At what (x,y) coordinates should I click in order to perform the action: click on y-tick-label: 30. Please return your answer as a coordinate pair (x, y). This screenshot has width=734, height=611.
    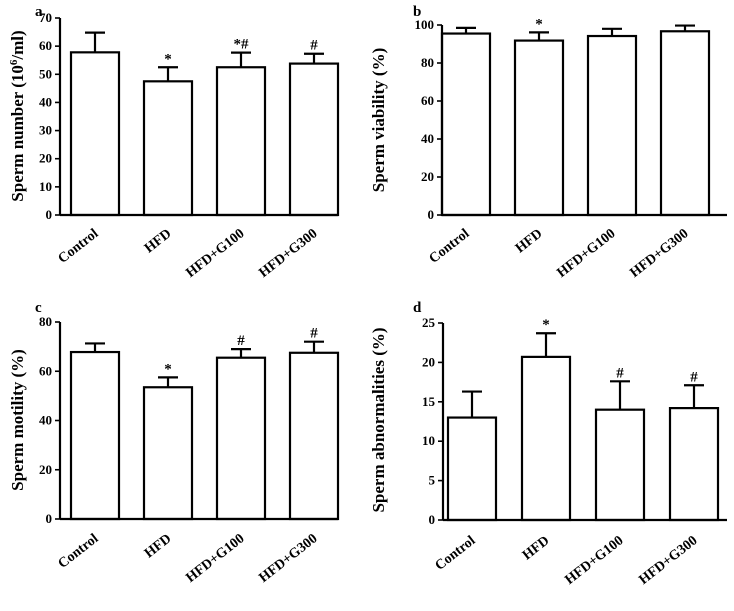
    Looking at the image, I should click on (45, 130).